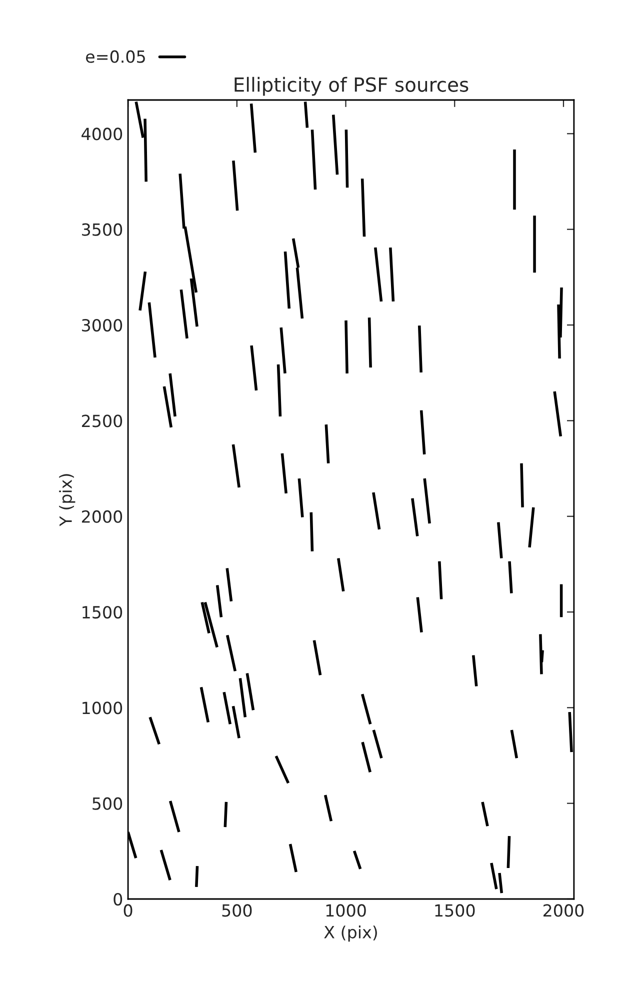 The width and height of the screenshot is (637, 1000). What do you see at coordinates (237, 910) in the screenshot?
I see `x-tick-label: 500` at bounding box center [237, 910].